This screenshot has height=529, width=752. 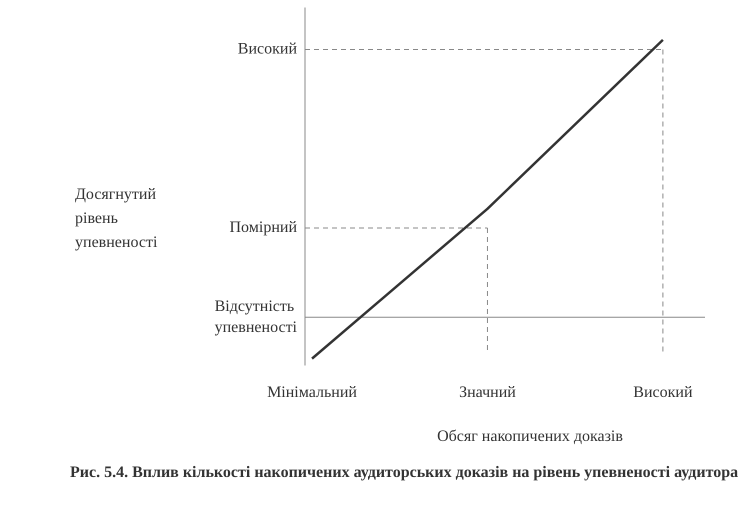 I want to click on ref-line-label: Відсутність упевненості, so click(x=256, y=317).